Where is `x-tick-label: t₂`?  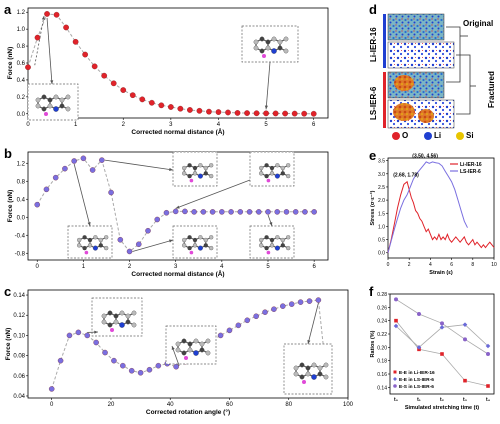
x-tick-label: t₂ is located at coordinates (442, 400).